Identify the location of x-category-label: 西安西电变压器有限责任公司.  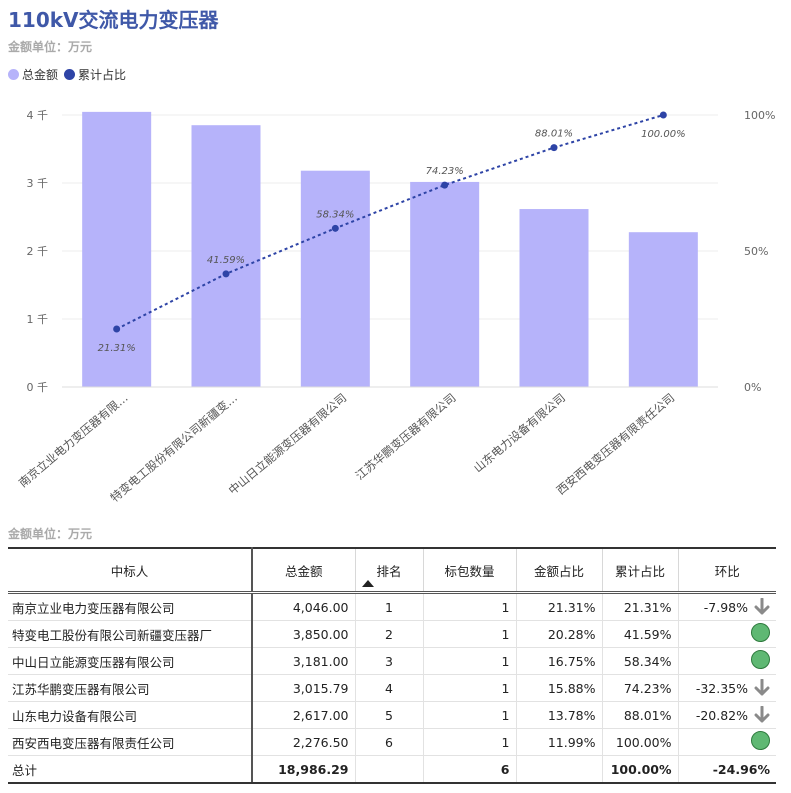
(616, 444).